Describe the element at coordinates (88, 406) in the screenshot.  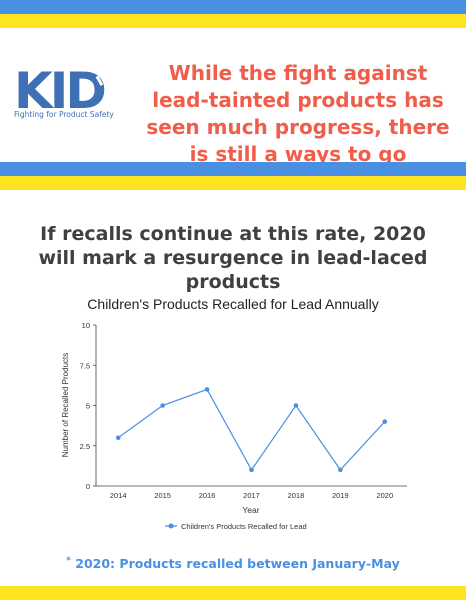
I see `y-tick-label: 5` at that location.